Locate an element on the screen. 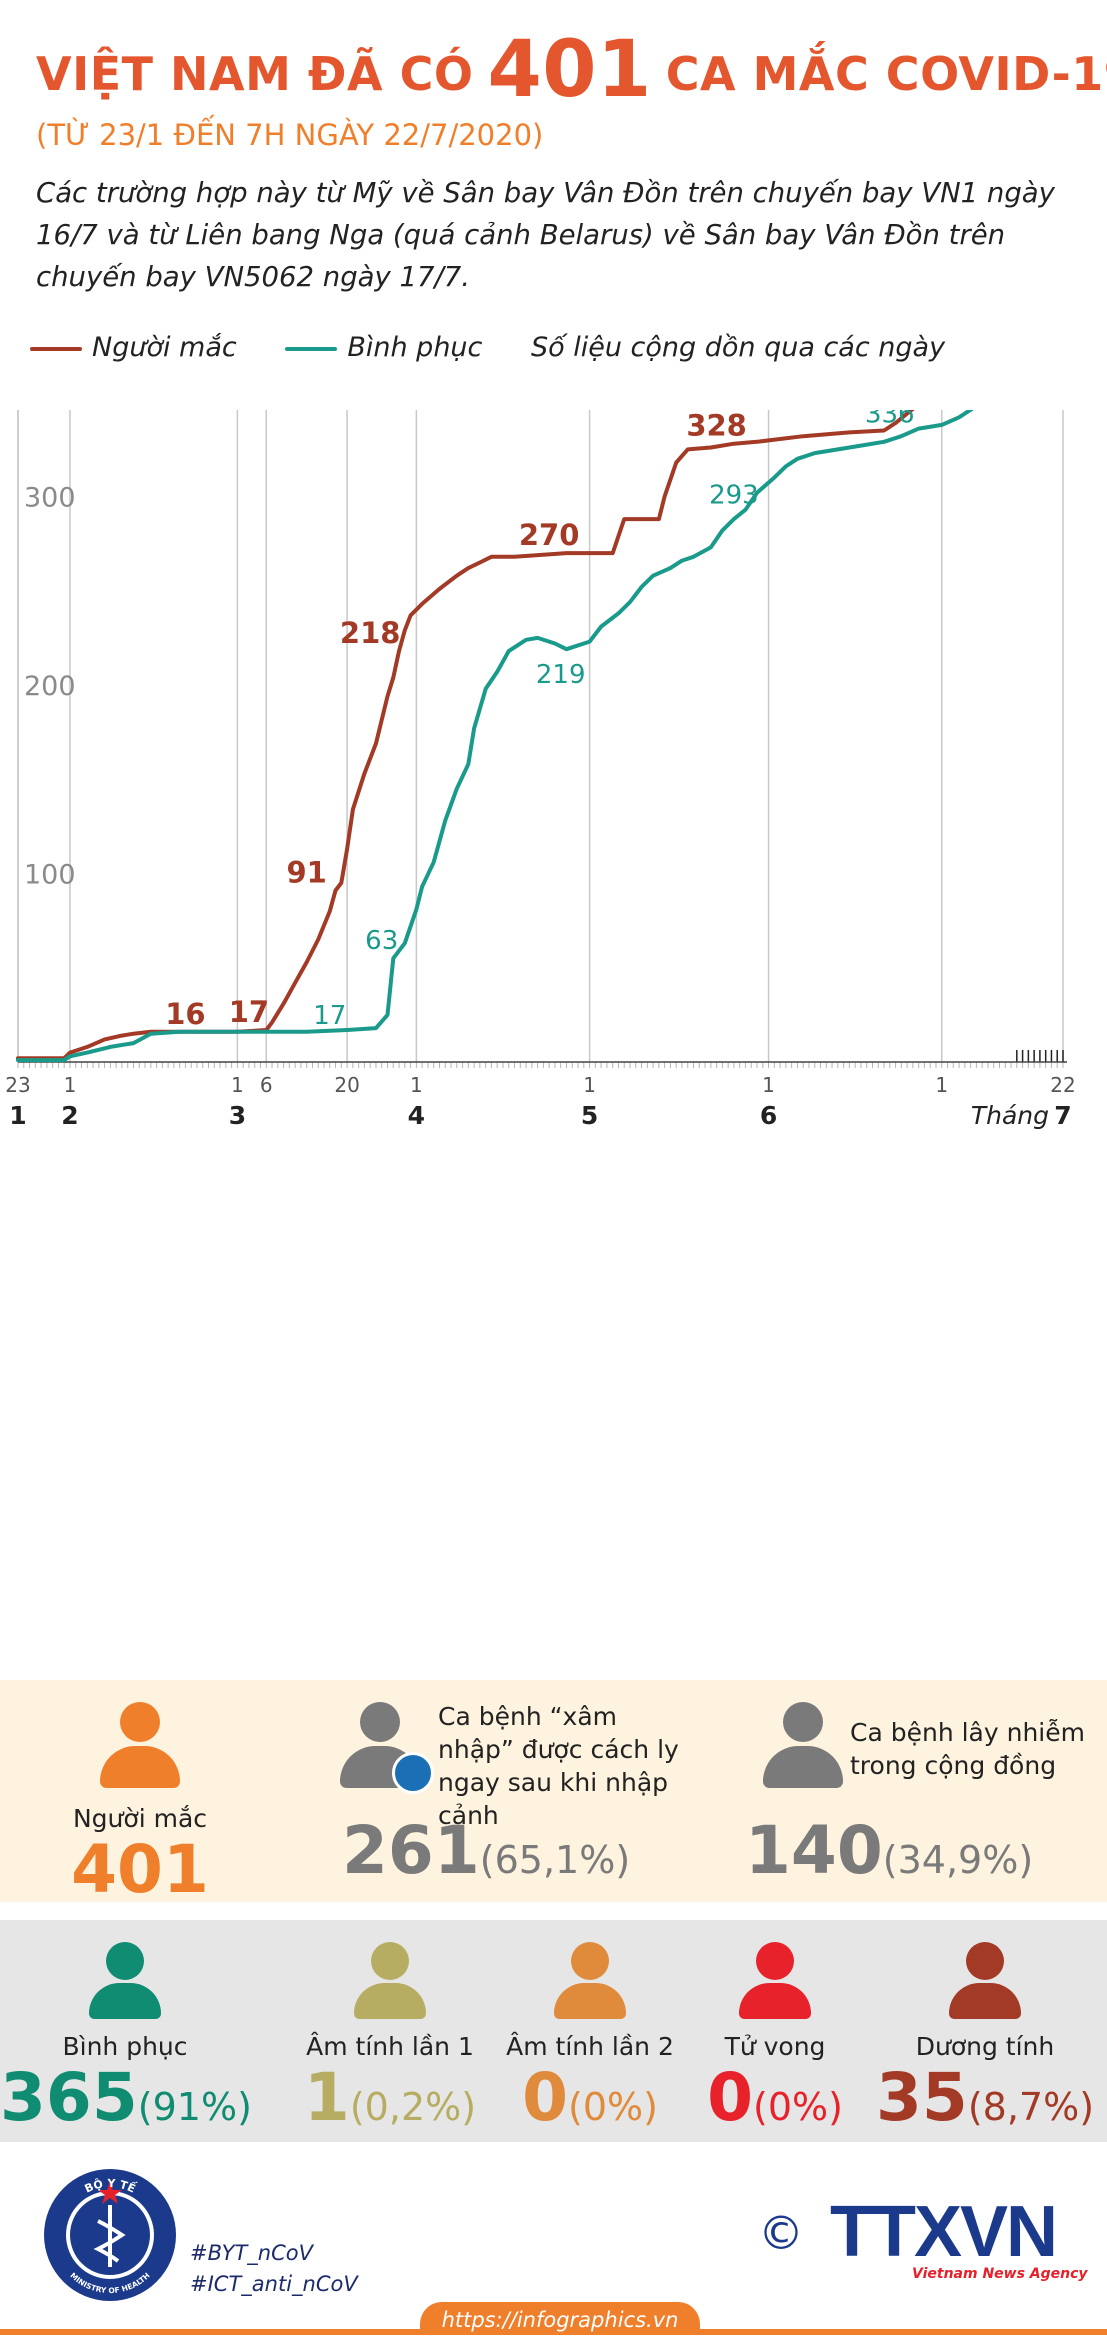 This screenshot has height=2338, width=1107. stat-recovered: Bình phục 365(91%) is located at coordinates (126, 2039).